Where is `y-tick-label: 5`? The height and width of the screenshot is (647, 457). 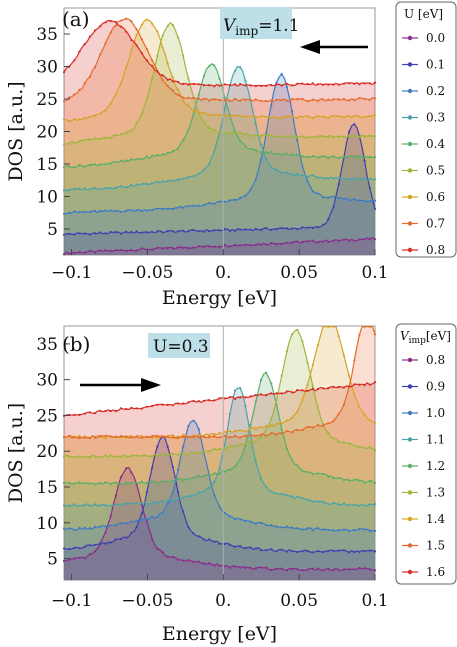 y-tick-label: 5 is located at coordinates (52, 230).